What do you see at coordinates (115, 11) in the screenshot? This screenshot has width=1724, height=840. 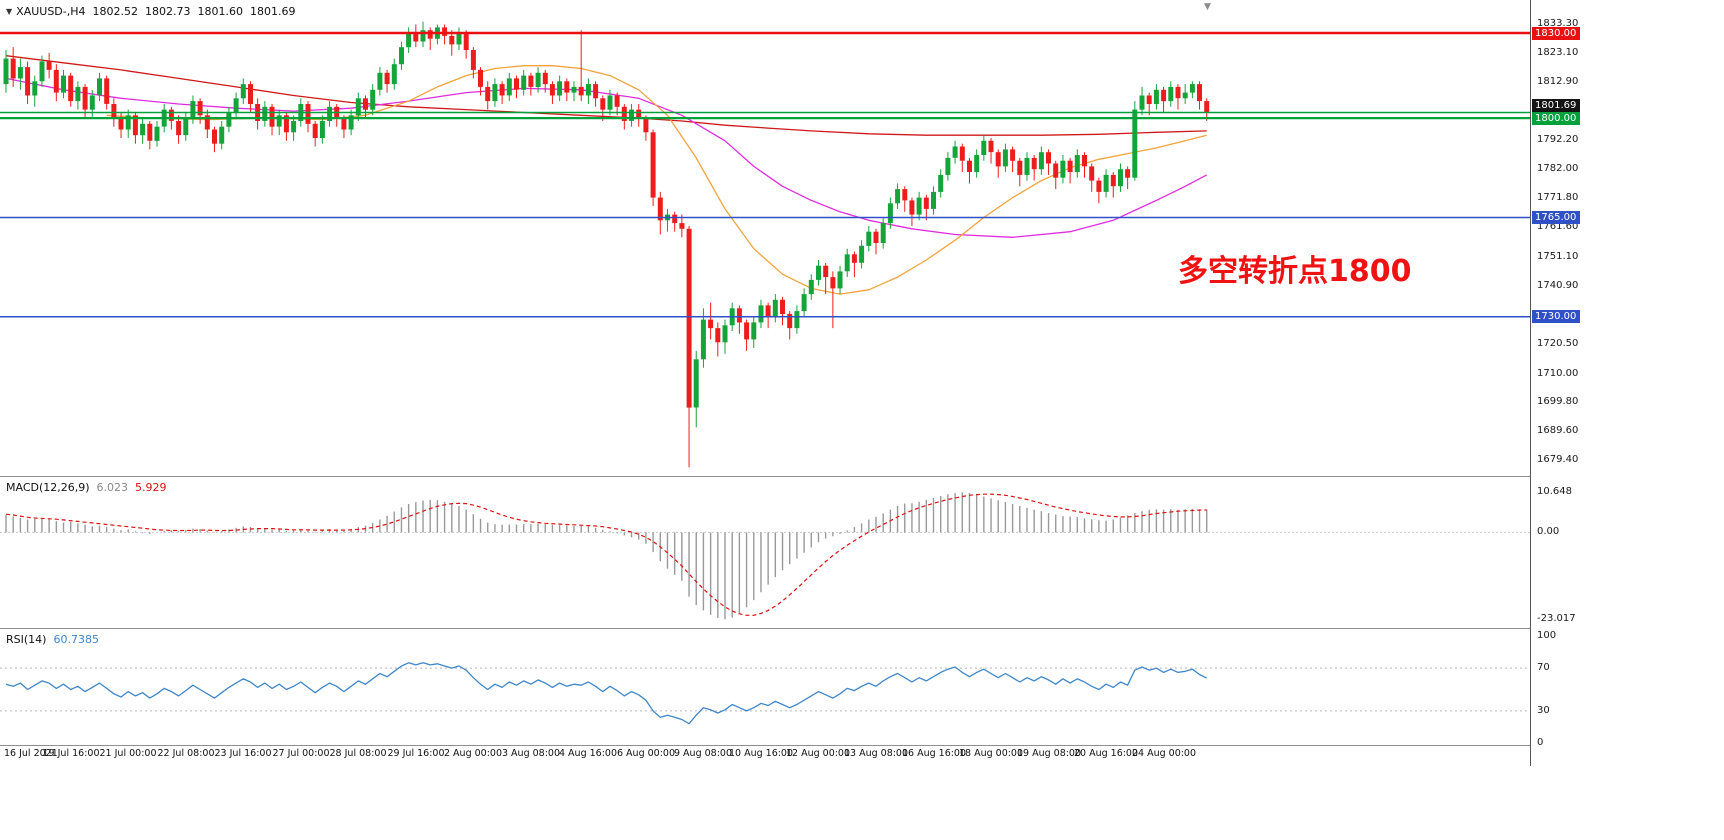 I see `ohlc-open: 1802.52` at bounding box center [115, 11].